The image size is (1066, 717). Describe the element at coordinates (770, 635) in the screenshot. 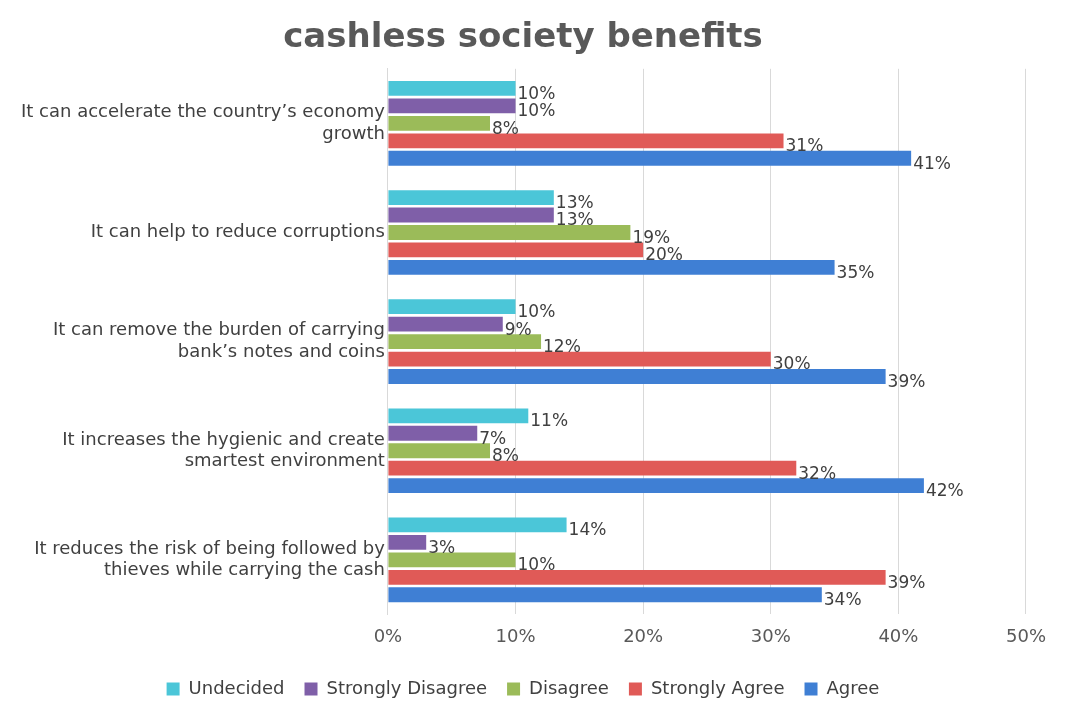

I see `x-tick-label: 30%` at that location.